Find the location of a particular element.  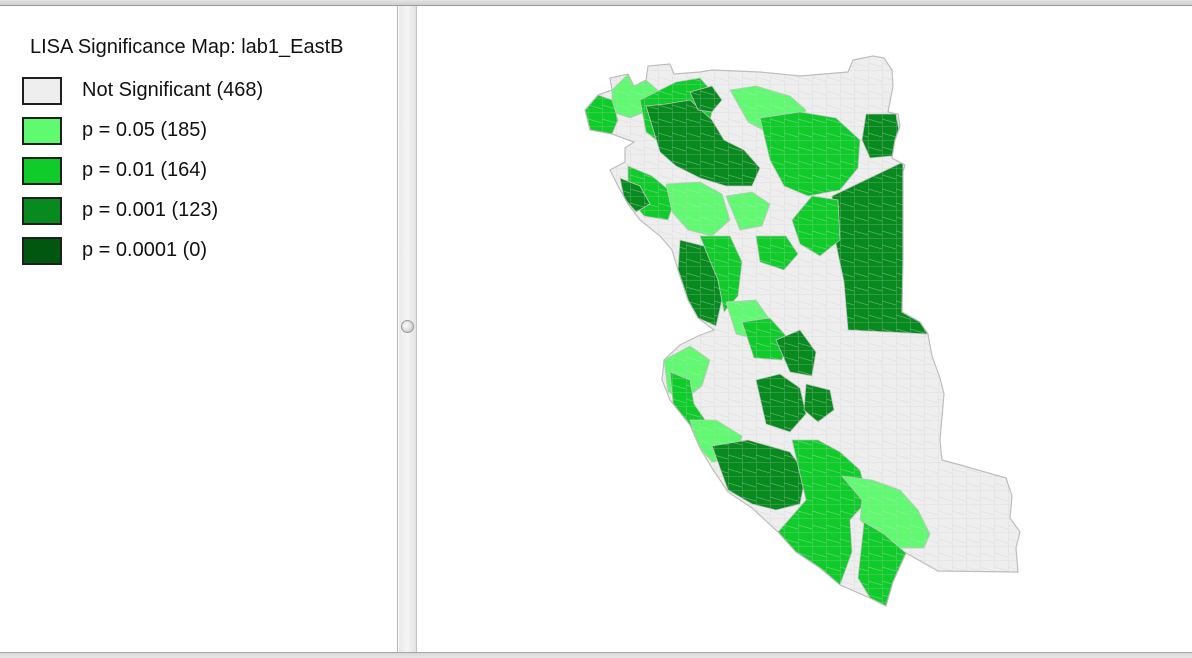

window-top-bar is located at coordinates (596, 3).